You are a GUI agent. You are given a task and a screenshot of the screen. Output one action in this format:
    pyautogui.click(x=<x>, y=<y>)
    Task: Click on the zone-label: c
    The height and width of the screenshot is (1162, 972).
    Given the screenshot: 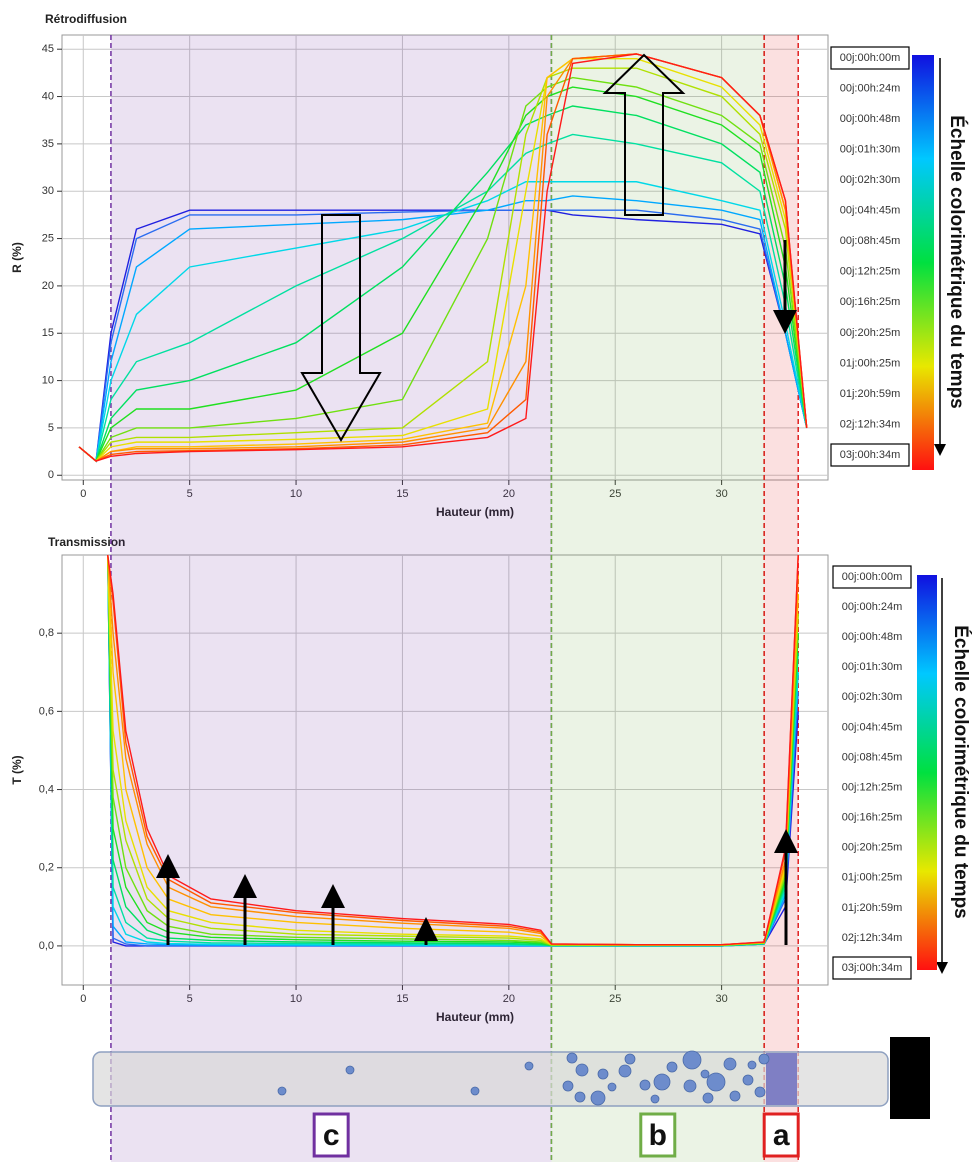 What is the action you would take?
    pyautogui.click(x=331, y=1135)
    